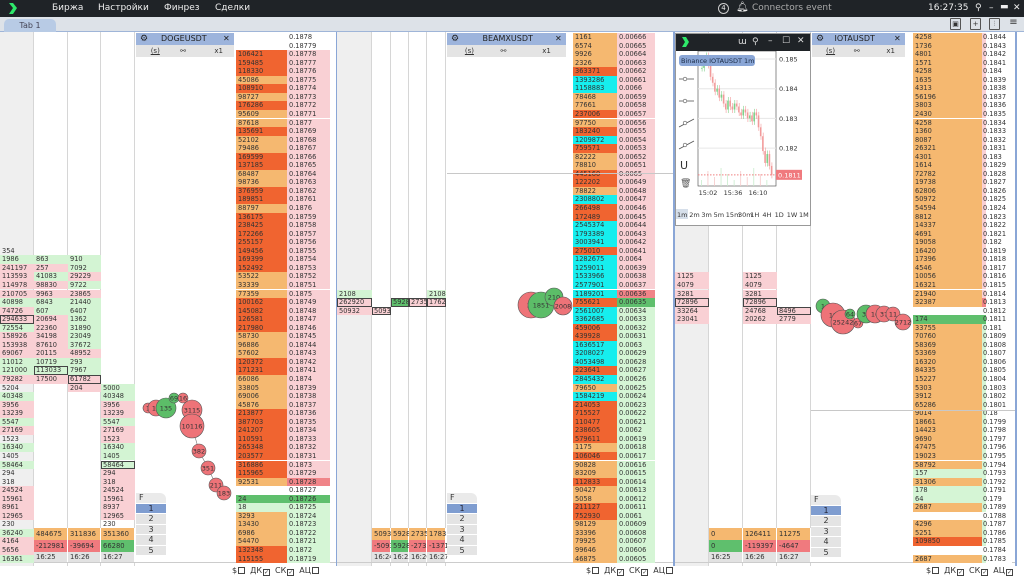 This screenshot has width=1024, height=576. I want to click on ladder-price: 0.1803, so click(997, 388).